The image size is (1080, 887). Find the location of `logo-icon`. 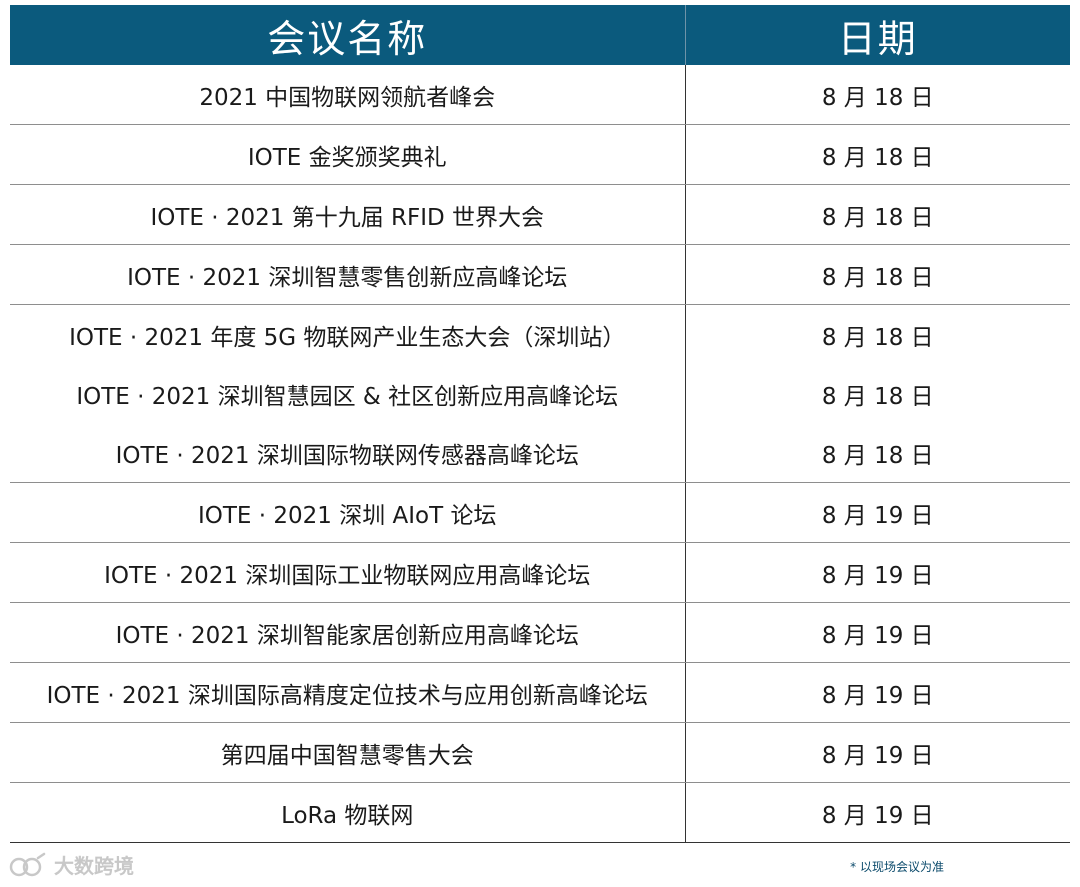

logo-icon is located at coordinates (28, 865).